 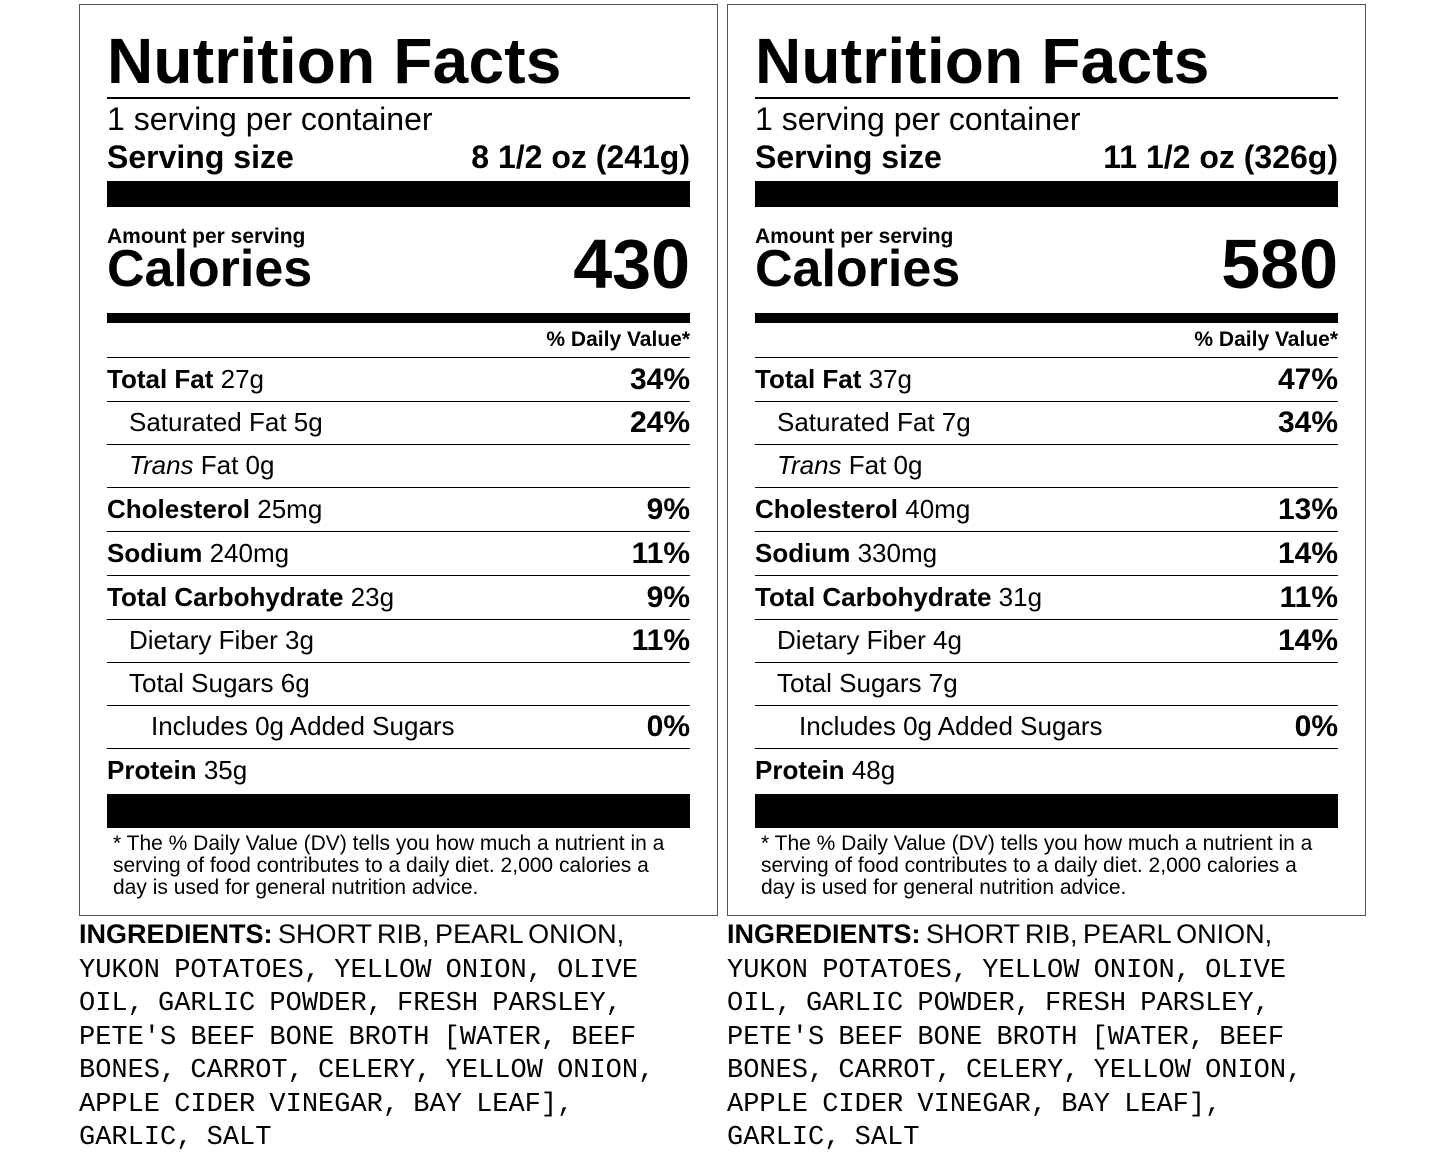 I want to click on nutrient-row-dietary-fiber: Dietary Fiber 4g 14%, so click(x=1046, y=640).